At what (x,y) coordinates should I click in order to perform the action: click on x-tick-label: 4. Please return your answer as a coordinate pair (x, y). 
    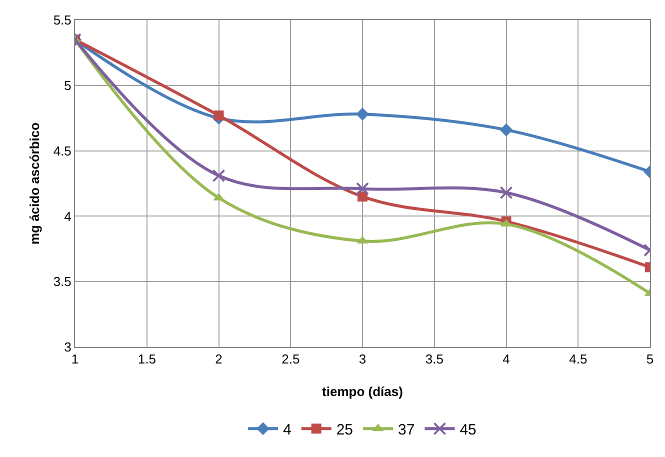
    Looking at the image, I should click on (506, 359).